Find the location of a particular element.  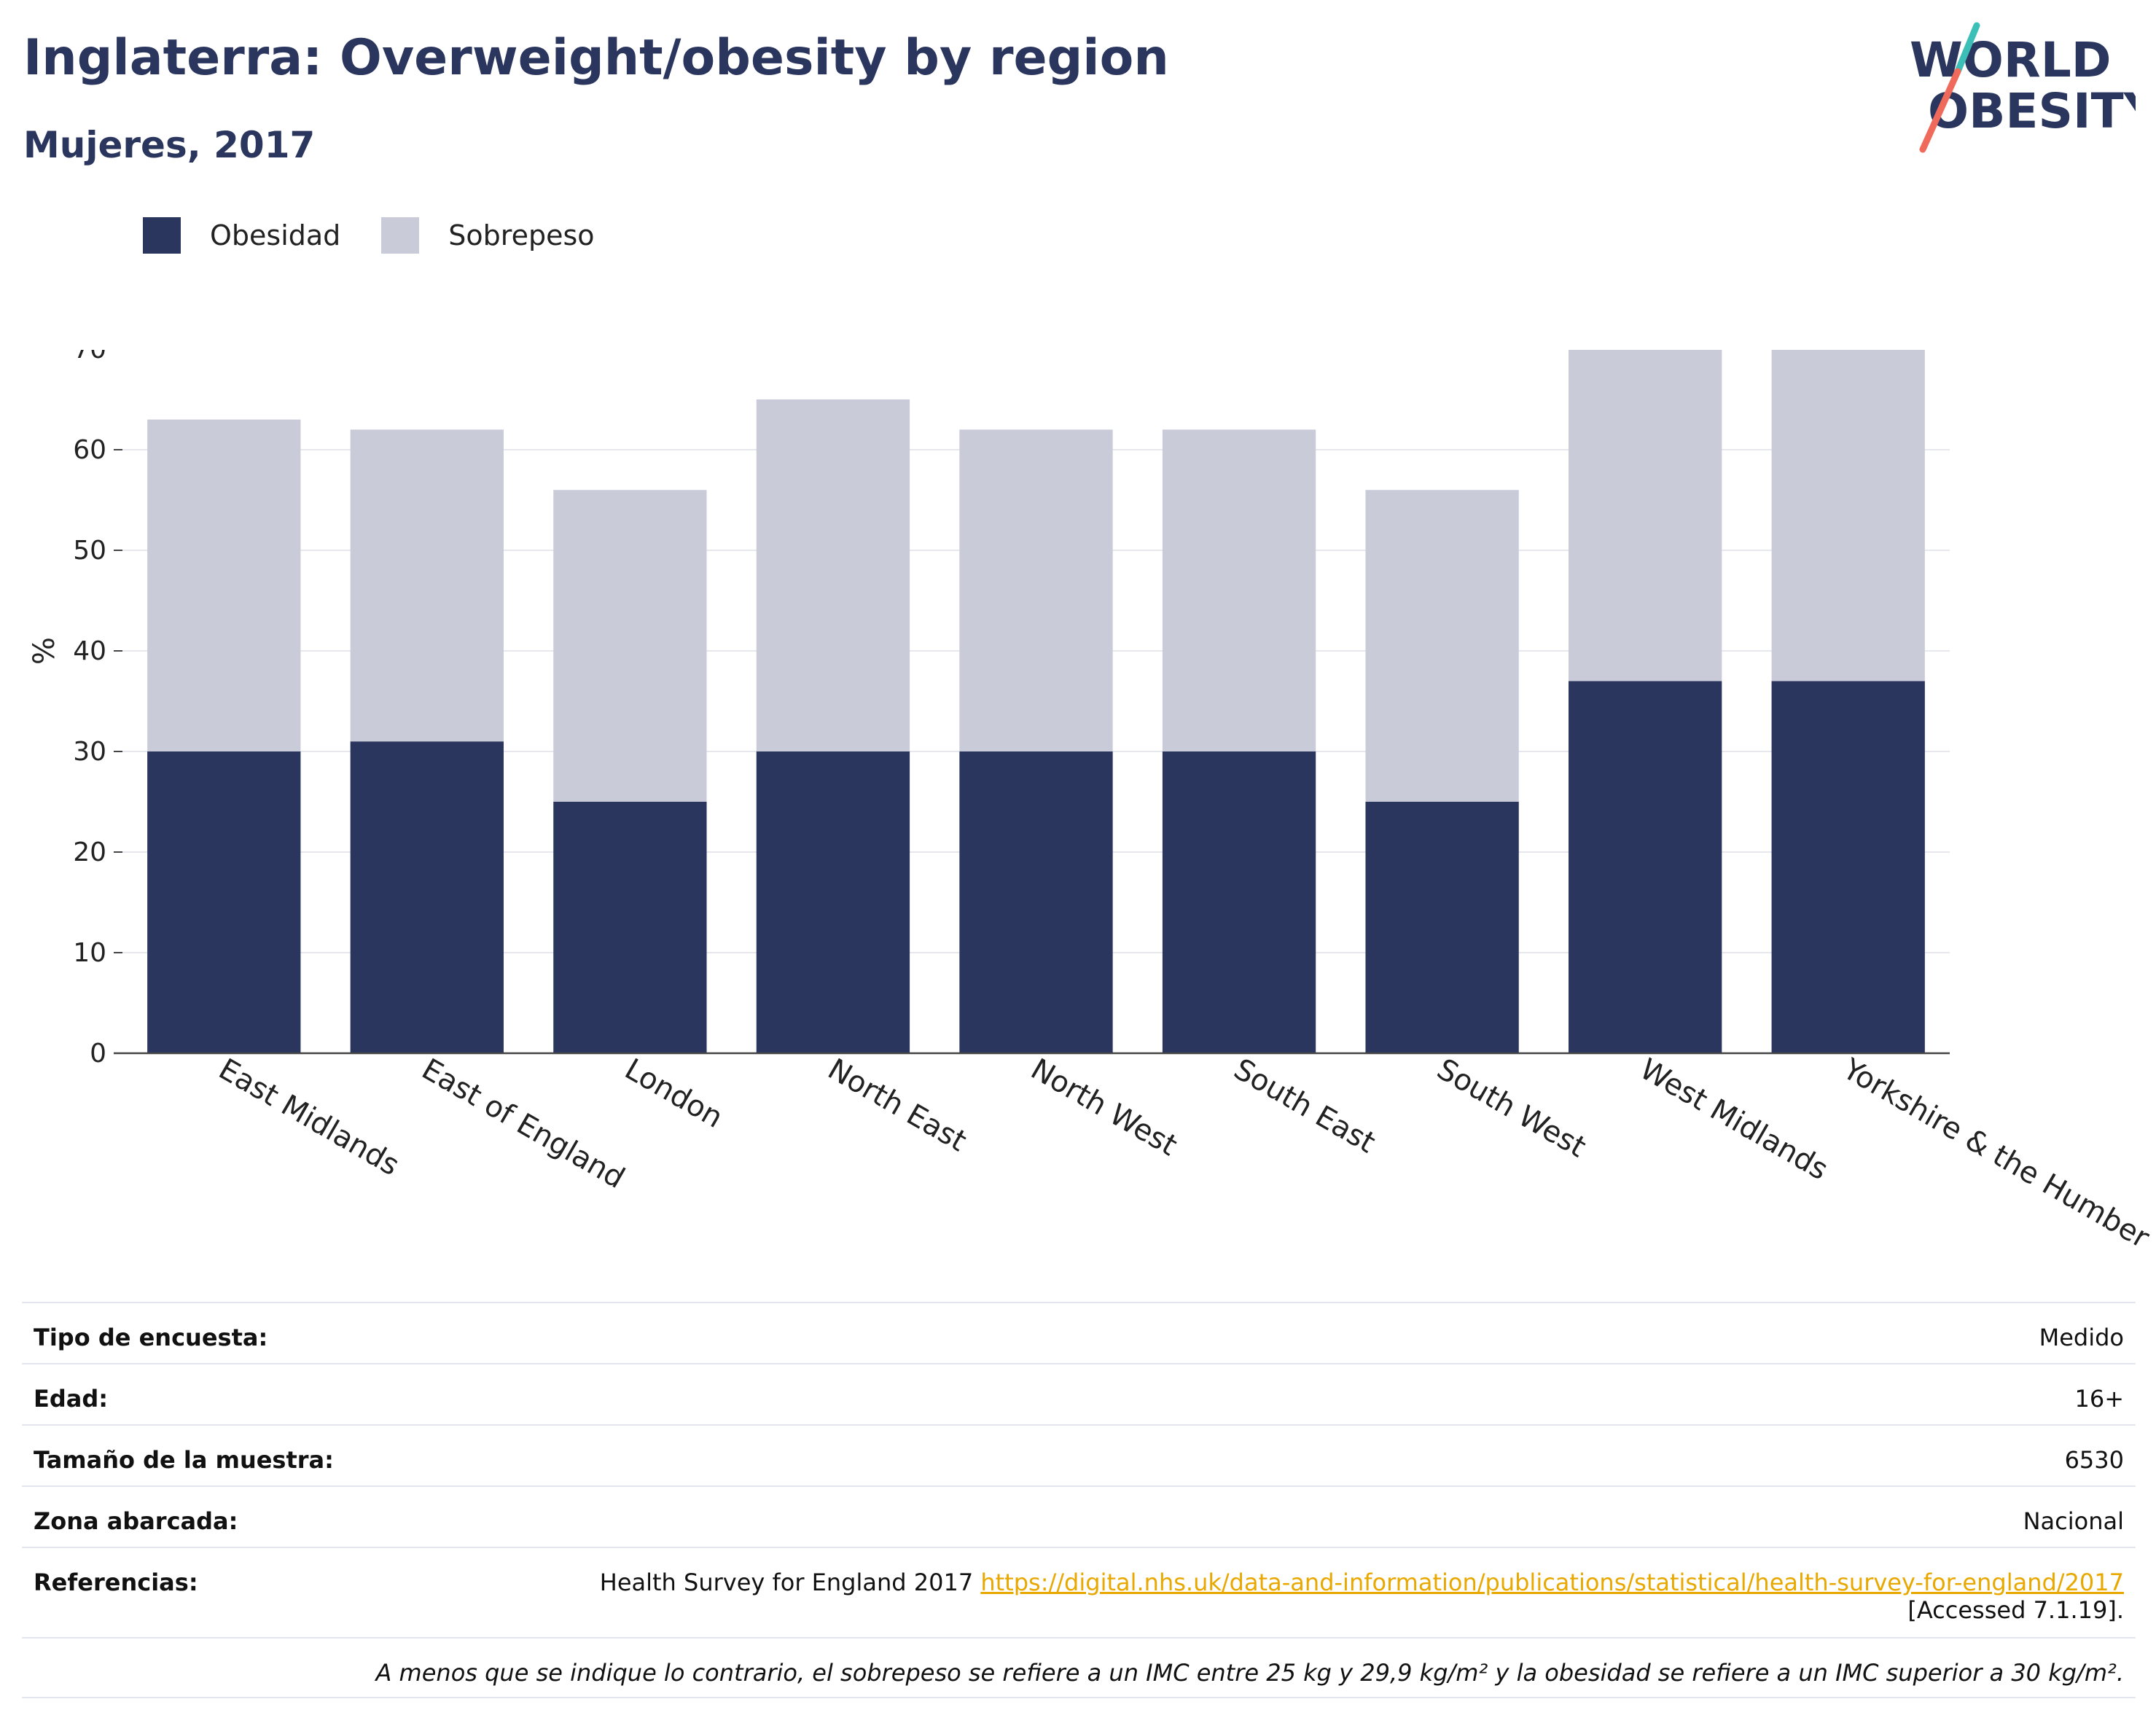

survey-type-label: Tipo de encuesta: is located at coordinates (151, 1337).